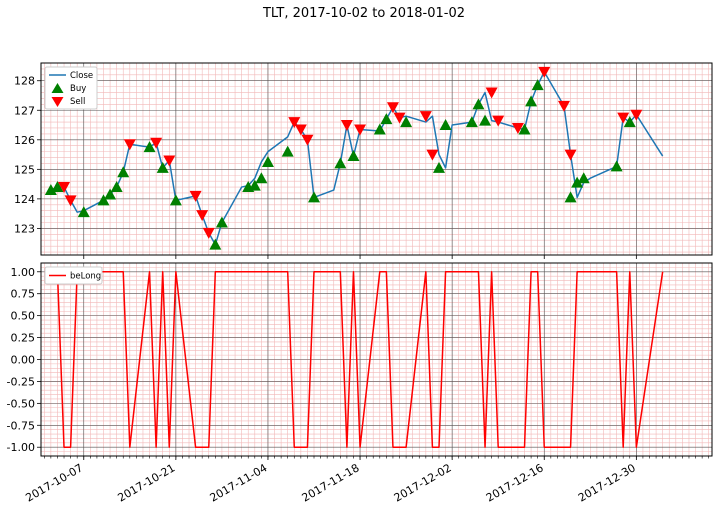  I want to click on x-tick-label: 2017-12-16, so click(515, 482).